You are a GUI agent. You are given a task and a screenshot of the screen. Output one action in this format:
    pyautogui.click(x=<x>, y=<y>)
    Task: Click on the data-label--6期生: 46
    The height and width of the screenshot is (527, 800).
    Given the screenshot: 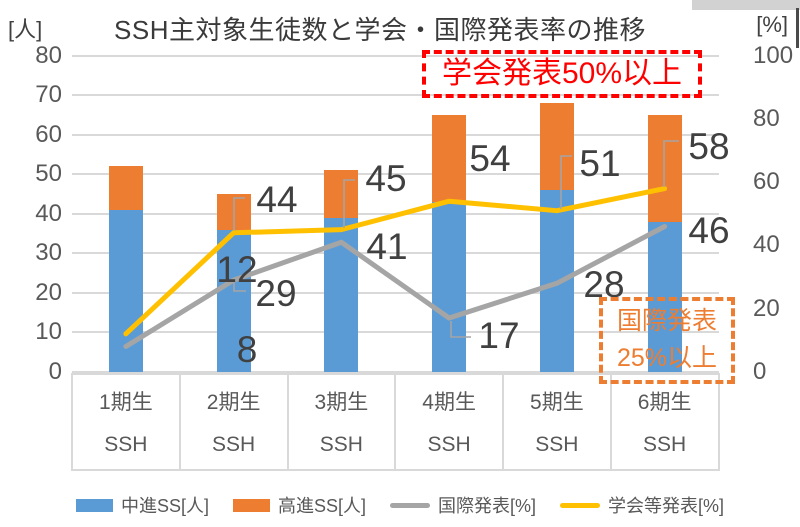 What is the action you would take?
    pyautogui.click(x=709, y=230)
    